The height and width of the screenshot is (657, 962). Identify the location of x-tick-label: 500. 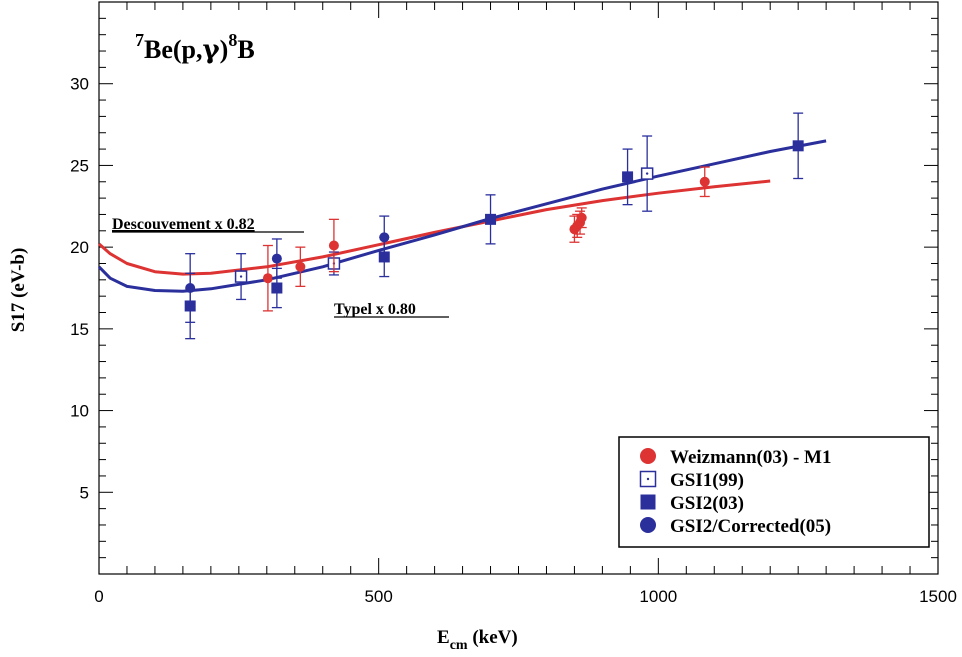
(378, 596).